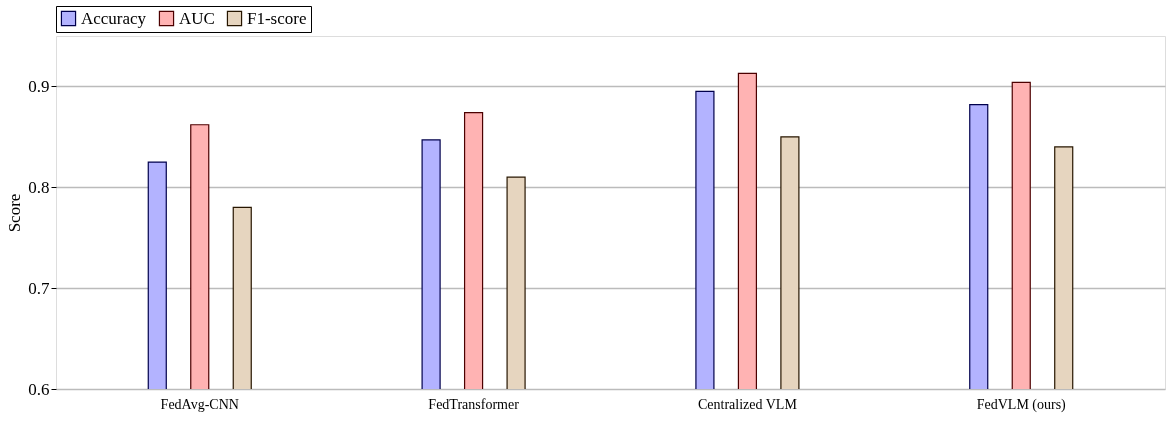 The height and width of the screenshot is (421, 1174). I want to click on legend-label: F1-score, so click(277, 18).